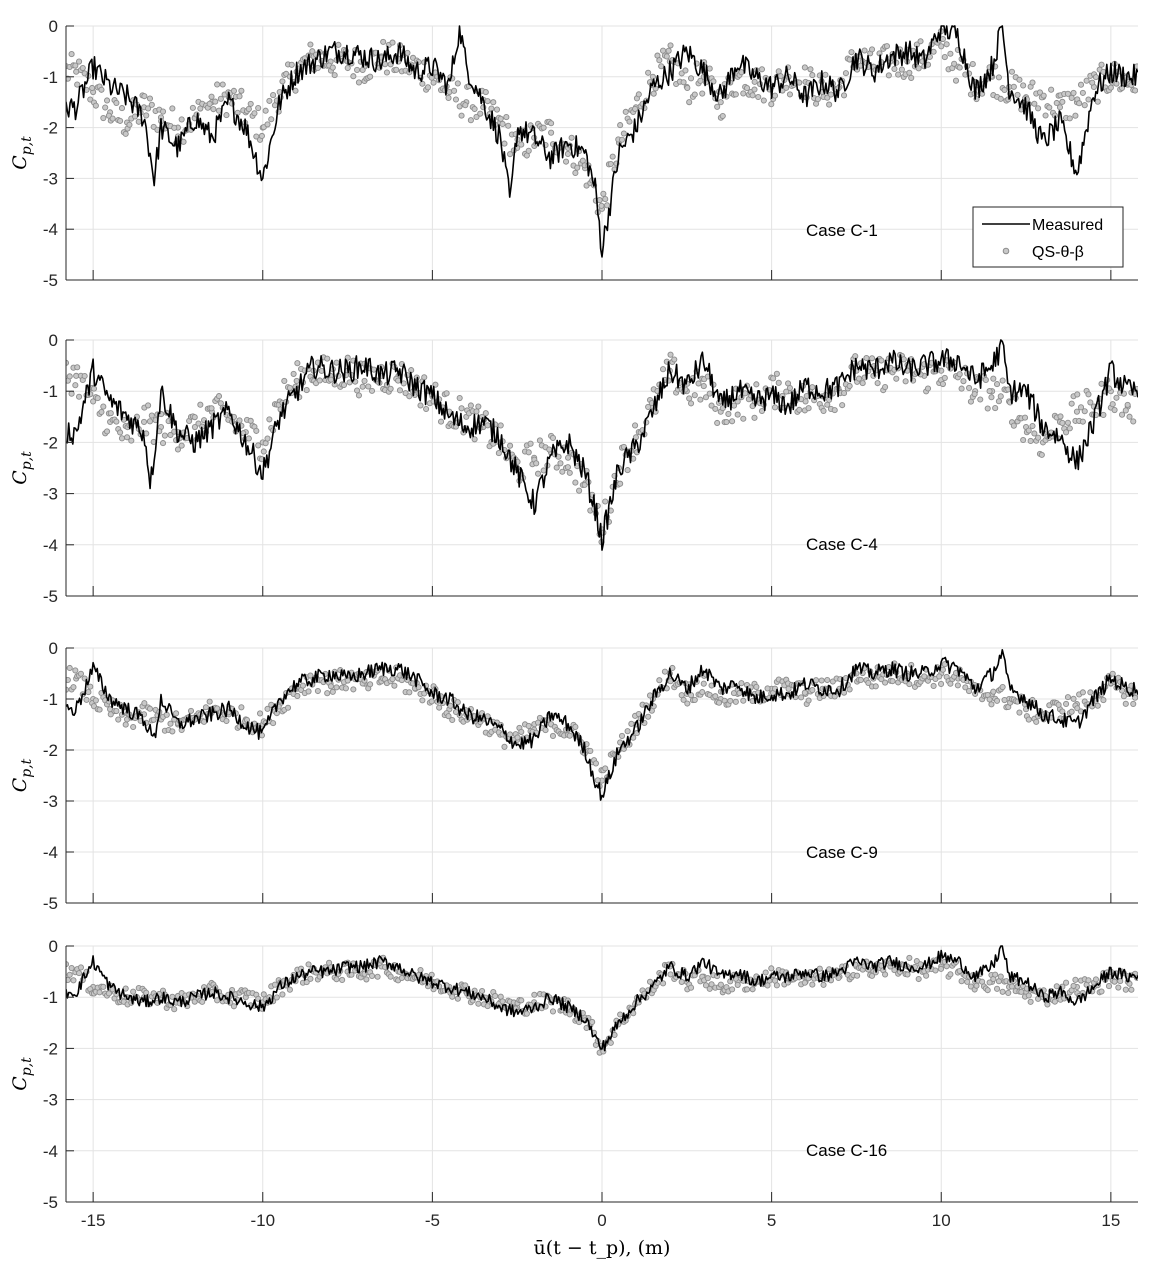 This screenshot has width=1158, height=1266. I want to click on plot-area, so click(602, 1000).